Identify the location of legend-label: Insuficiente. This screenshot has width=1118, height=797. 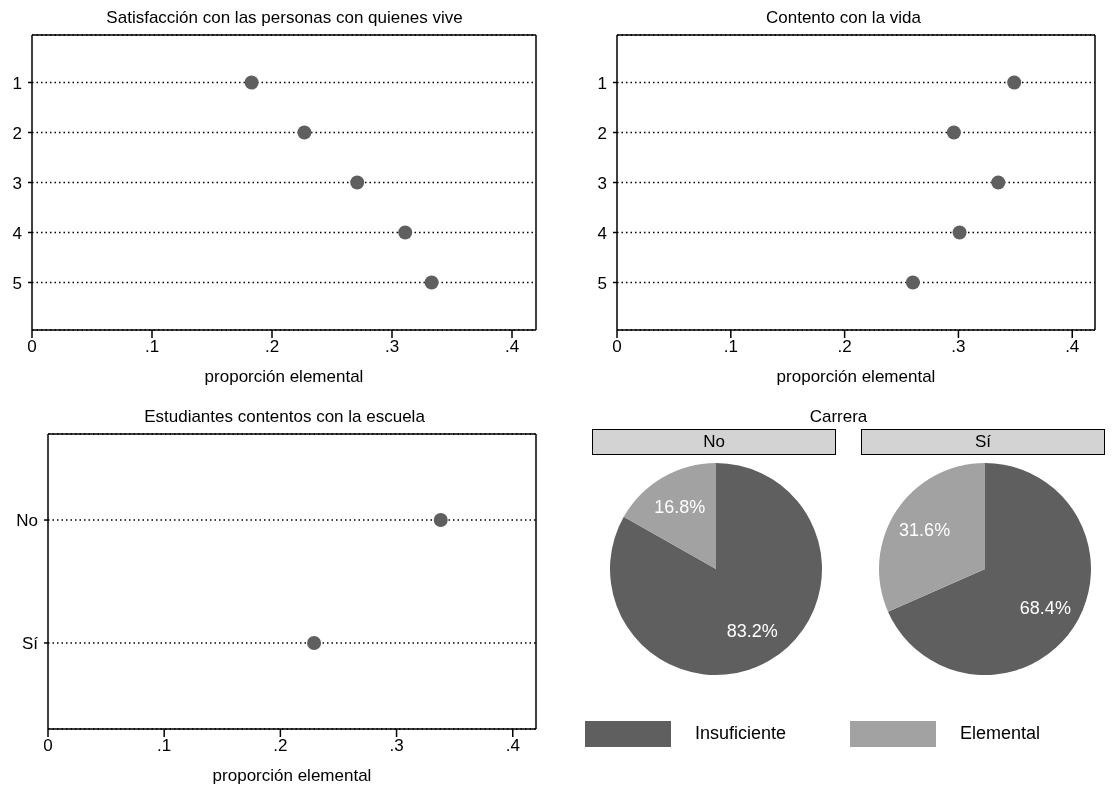
(741, 733).